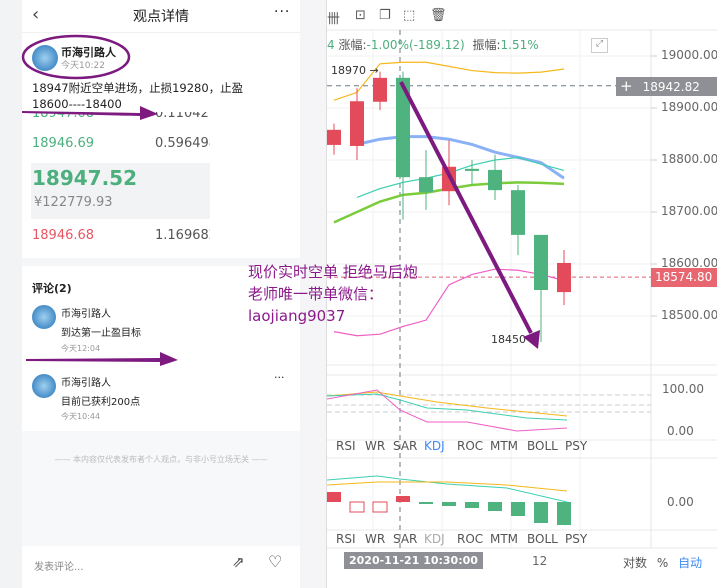 The height and width of the screenshot is (588, 717). Describe the element at coordinates (540, 561) in the screenshot. I see `time-tick: 12` at that location.